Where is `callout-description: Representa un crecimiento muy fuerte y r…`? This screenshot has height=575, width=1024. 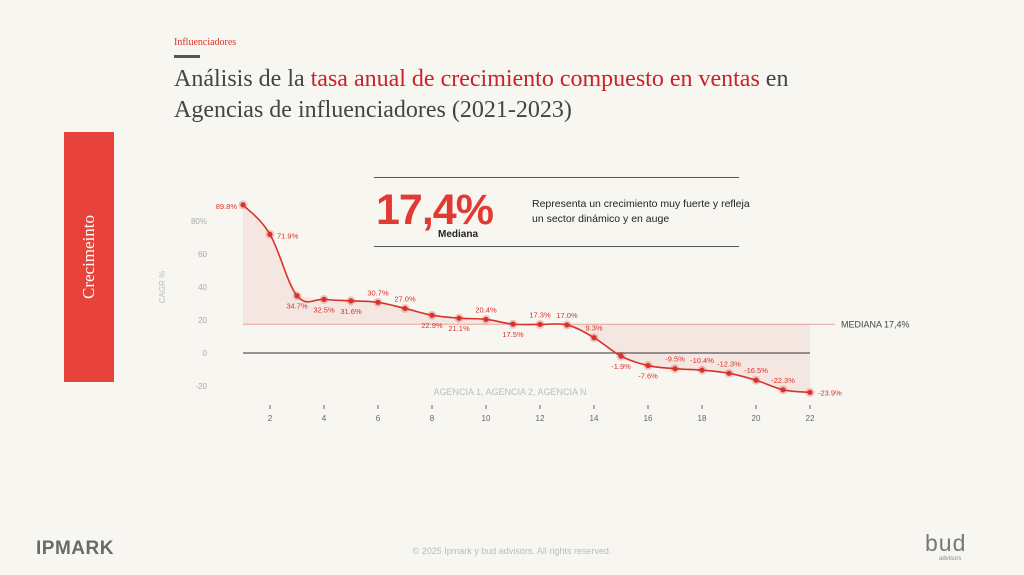
callout-description: Representa un crecimiento muy fuerte y r… is located at coordinates (641, 211).